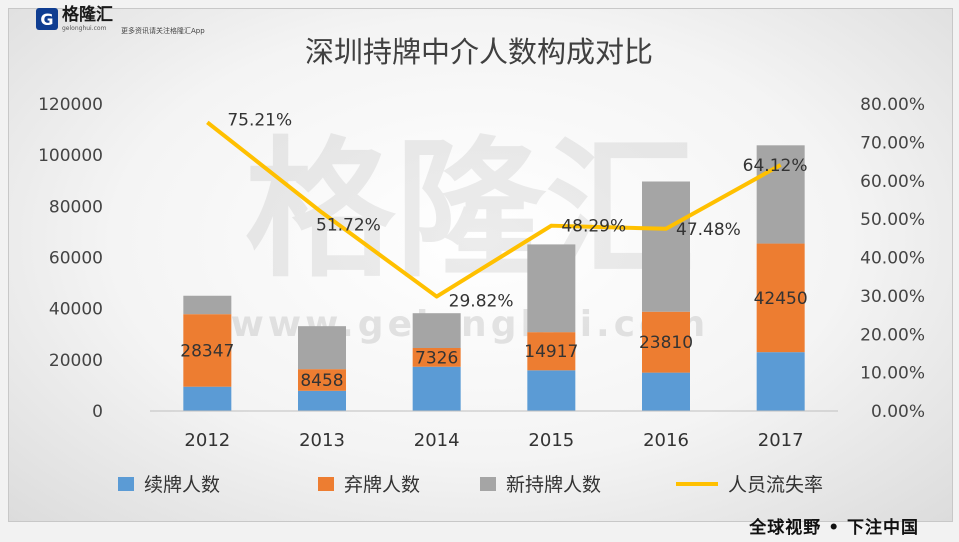  I want to click on legend-item-abandon: 弃牌人数, so click(382, 485).